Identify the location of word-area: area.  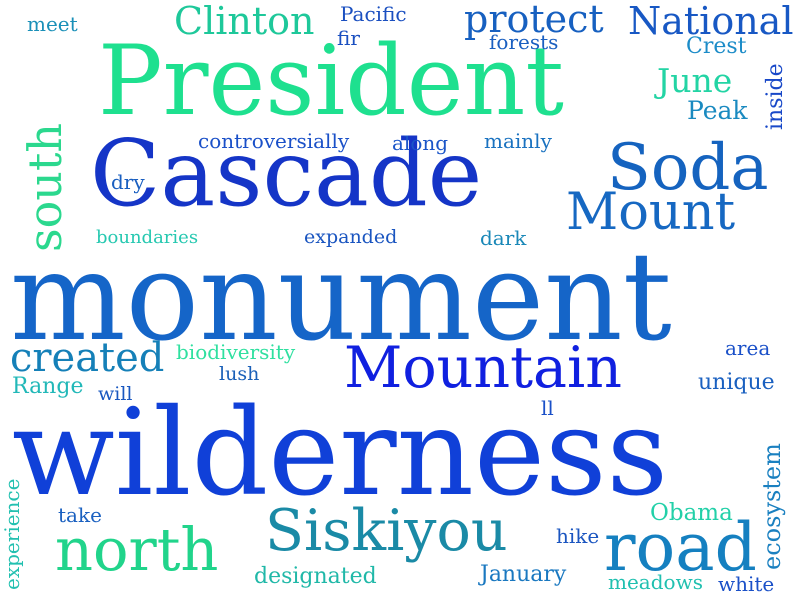
(748, 348).